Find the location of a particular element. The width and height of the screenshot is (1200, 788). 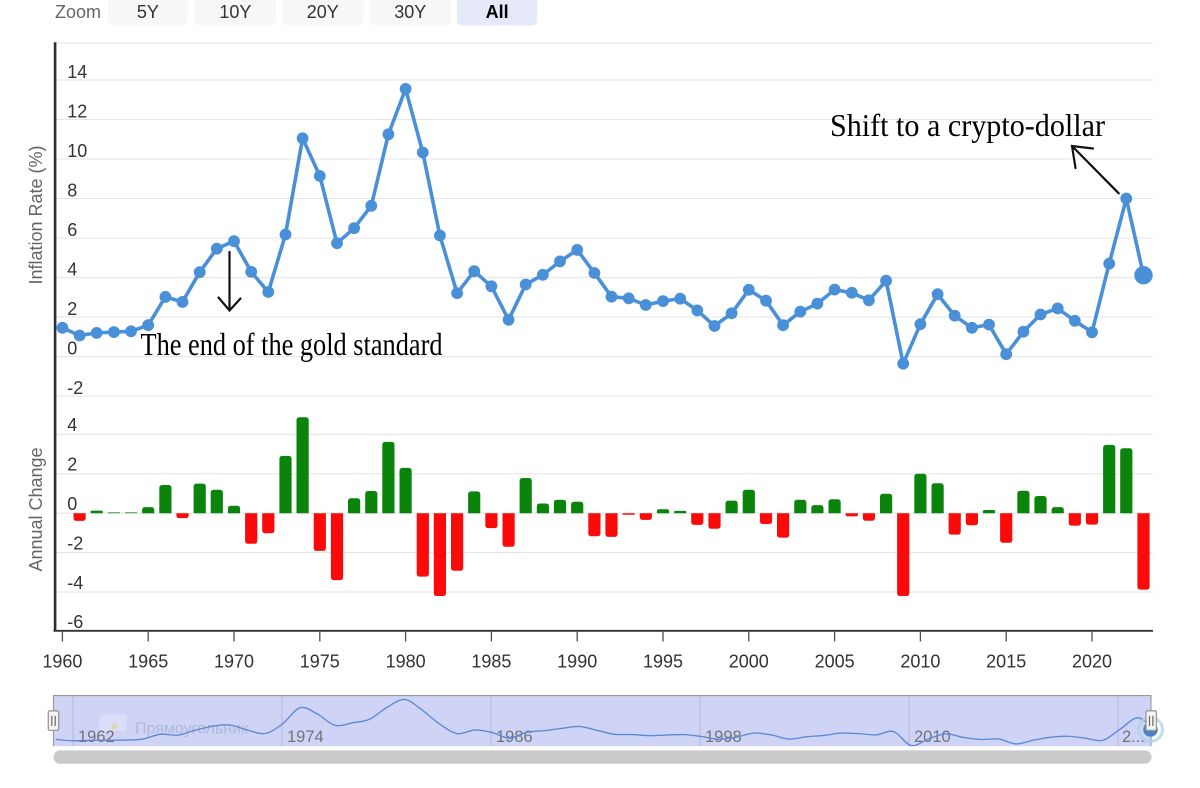

svg-text: The end of the gold standard is located at coordinates (292, 344).